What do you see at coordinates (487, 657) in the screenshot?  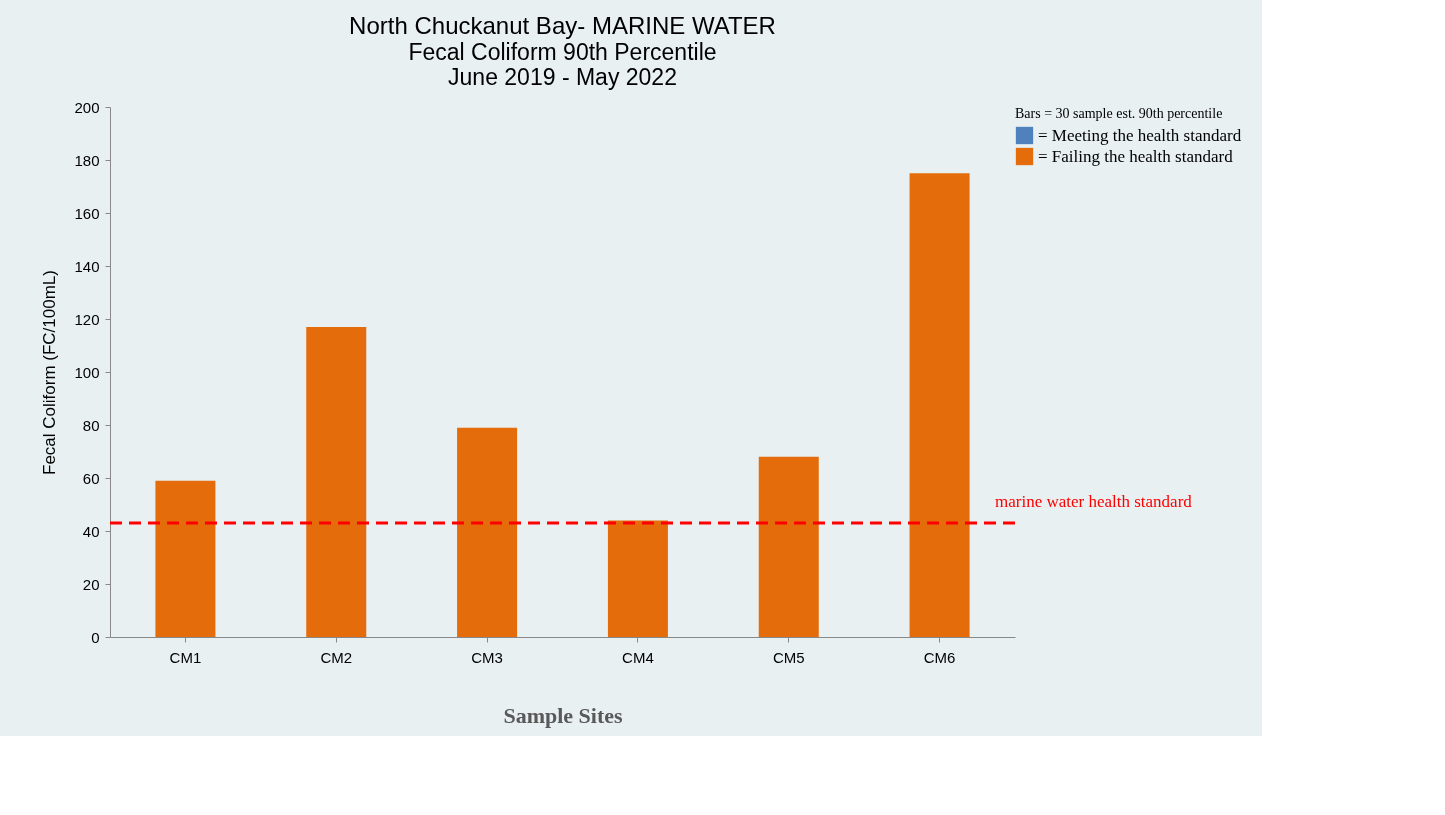 I see `x-tick-label: CM3` at bounding box center [487, 657].